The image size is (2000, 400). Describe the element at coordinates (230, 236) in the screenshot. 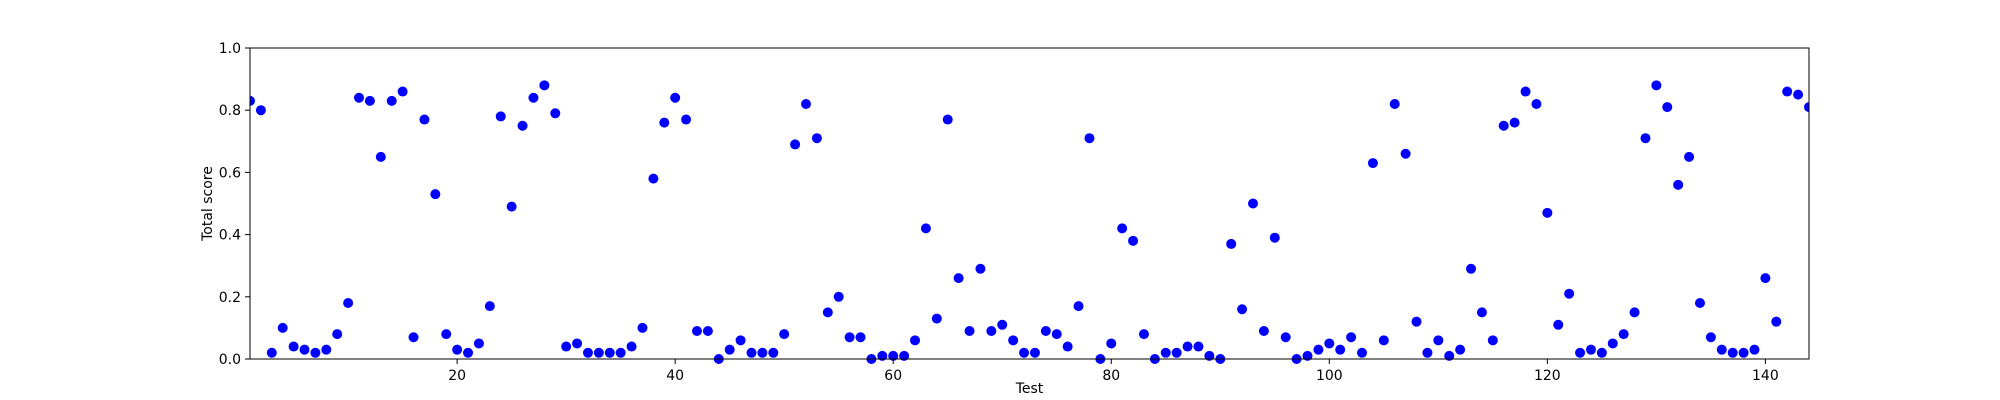

I see `y-tick-label: 0.4` at that location.